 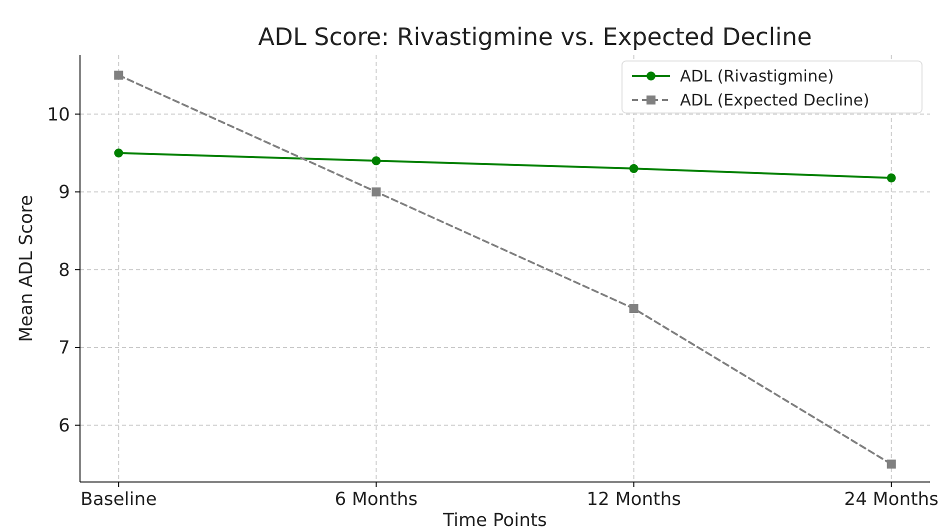 I want to click on y-tick-label: 7, so click(x=64, y=348).